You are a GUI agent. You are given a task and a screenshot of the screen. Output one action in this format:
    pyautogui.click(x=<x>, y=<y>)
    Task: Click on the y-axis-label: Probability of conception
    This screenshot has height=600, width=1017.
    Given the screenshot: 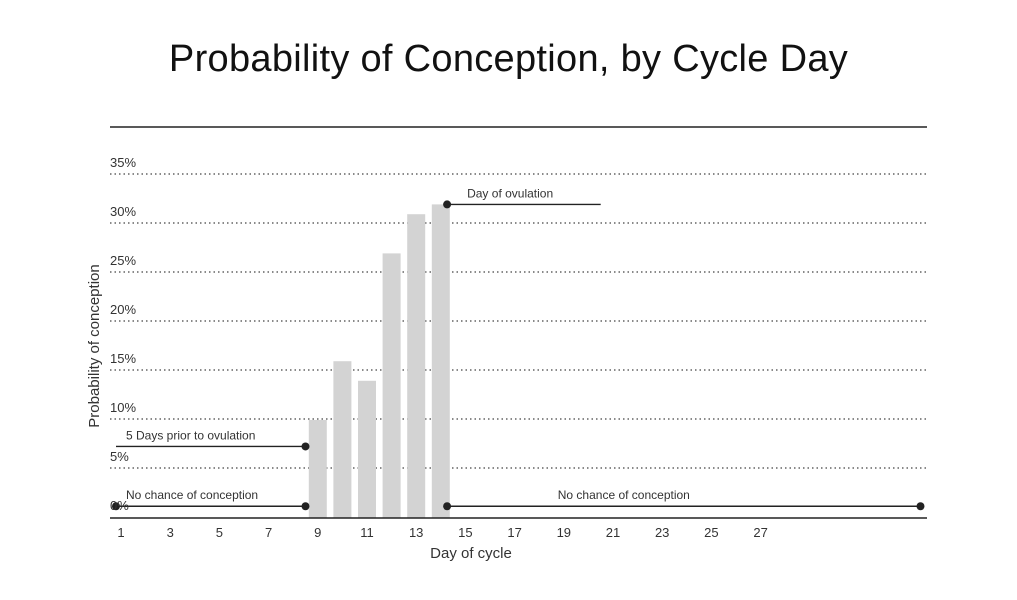 What is the action you would take?
    pyautogui.click(x=94, y=345)
    